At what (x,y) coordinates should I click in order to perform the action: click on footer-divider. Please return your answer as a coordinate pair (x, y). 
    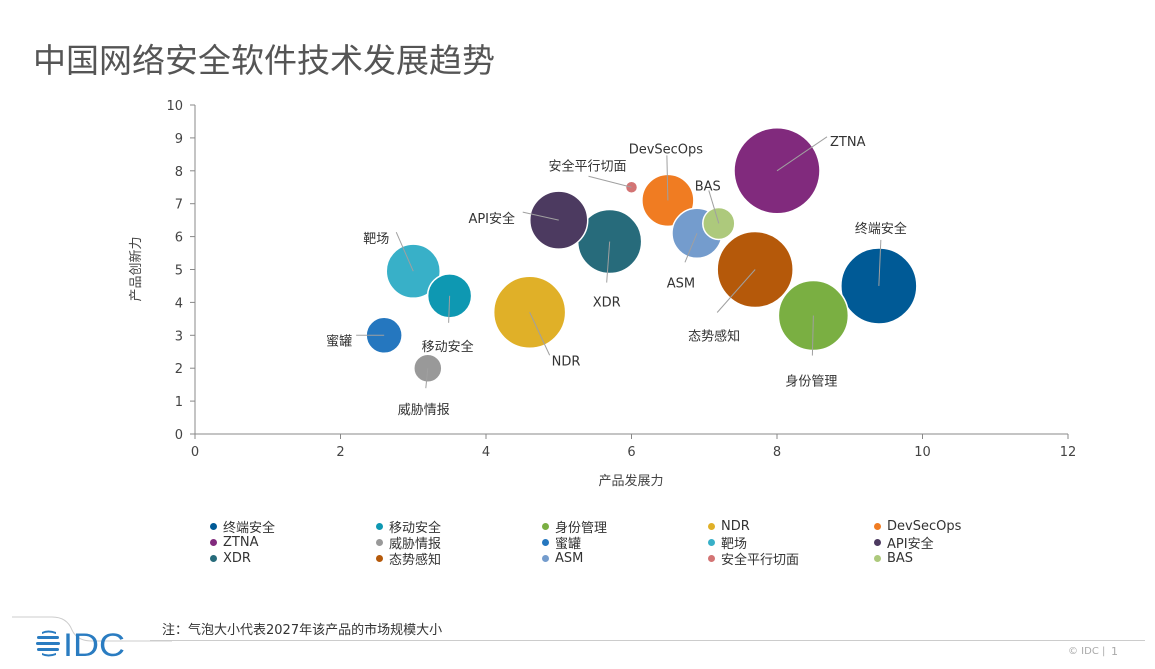
    Looking at the image, I should click on (92, 629).